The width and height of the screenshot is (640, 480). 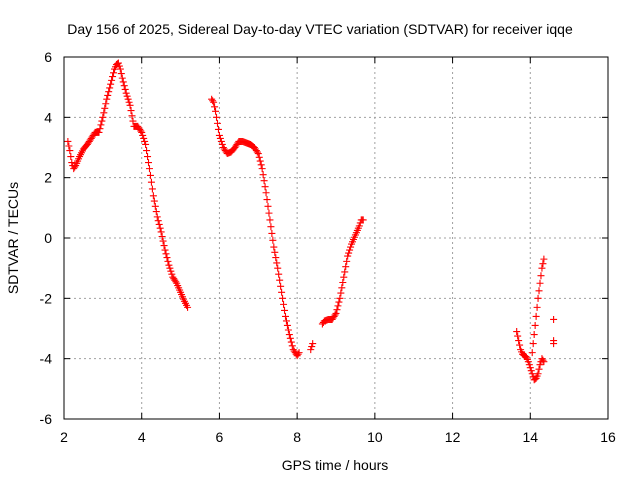 What do you see at coordinates (453, 437) in the screenshot?
I see `x-tick-label: 12` at bounding box center [453, 437].